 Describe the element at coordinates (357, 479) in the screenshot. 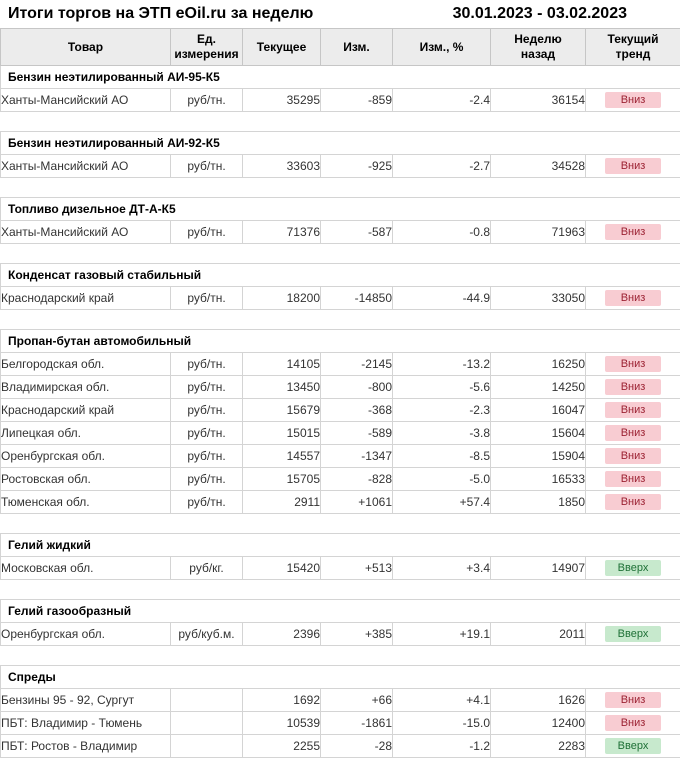

I see `change-cell: -828` at that location.